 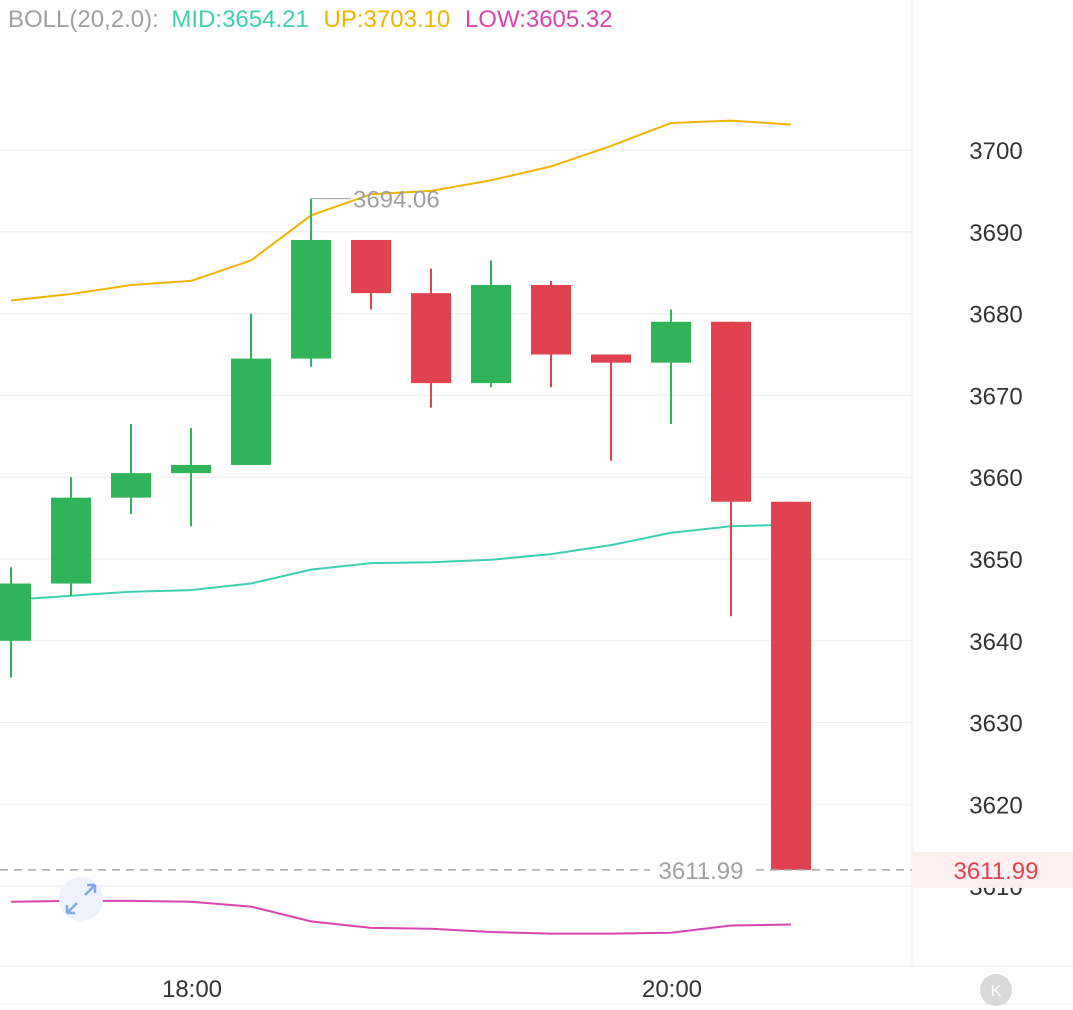 What do you see at coordinates (396, 200) in the screenshot?
I see `max-price-label: 3694.06` at bounding box center [396, 200].